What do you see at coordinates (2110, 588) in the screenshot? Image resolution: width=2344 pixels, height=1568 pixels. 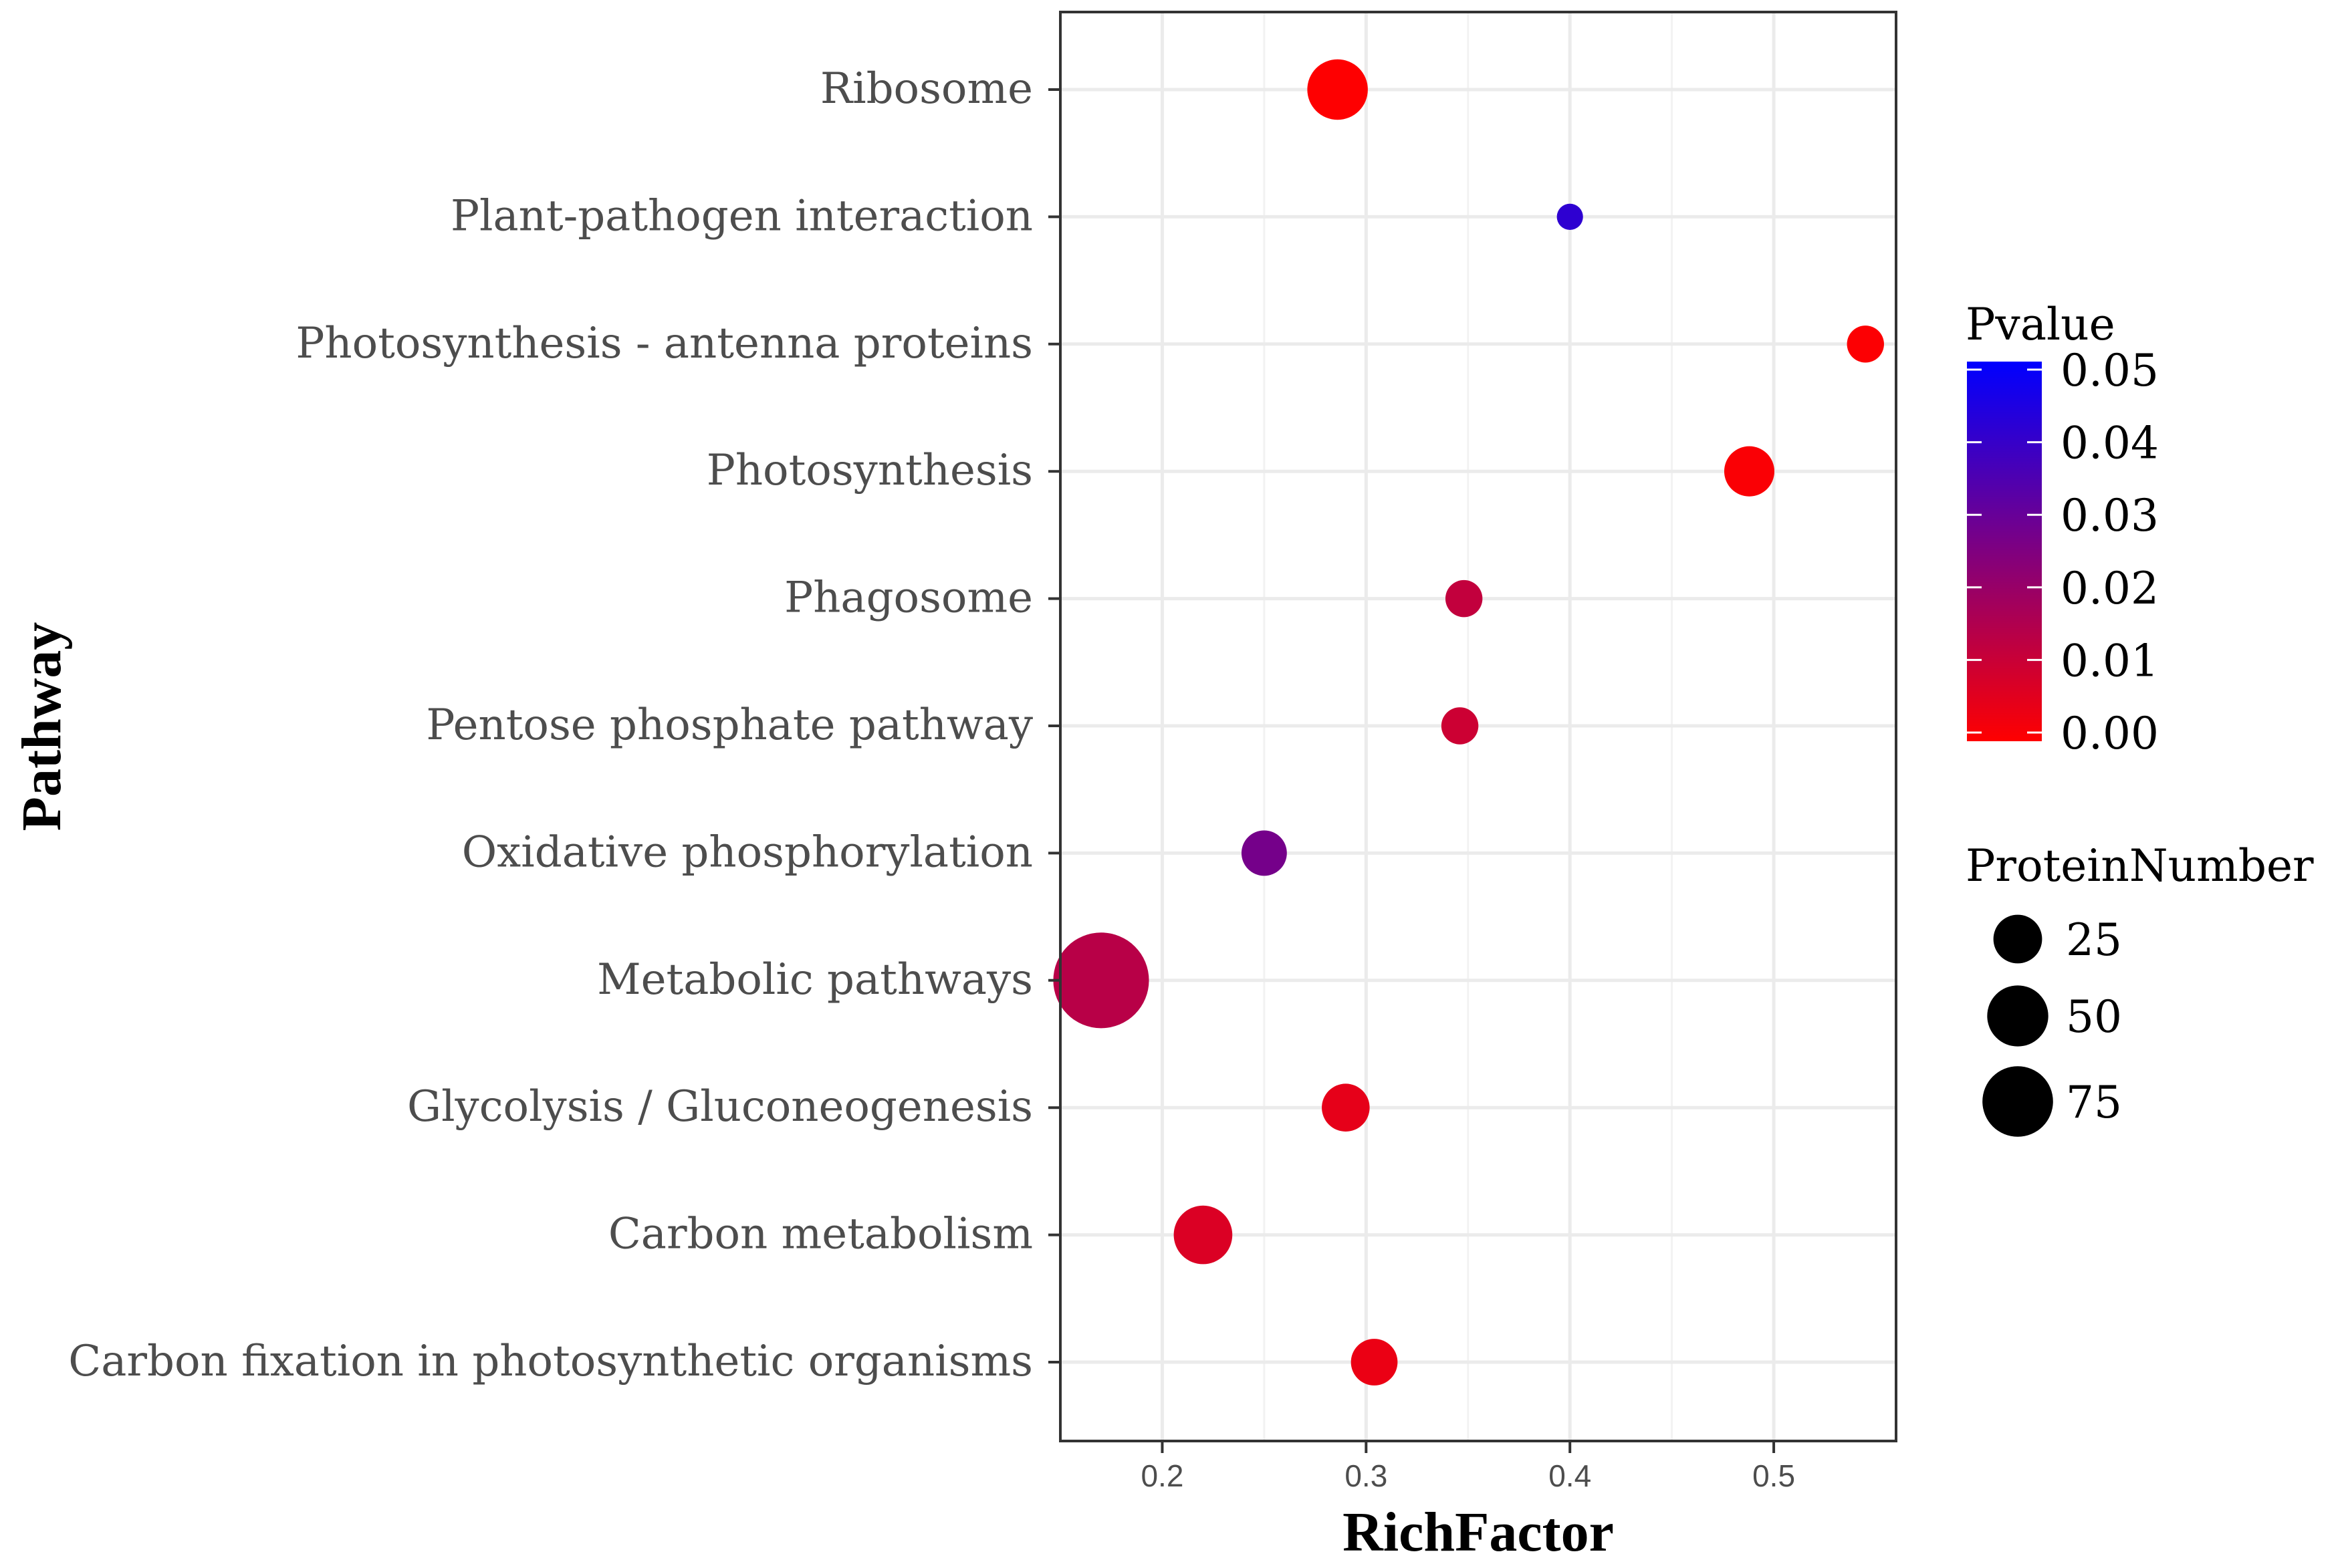 I see `pvalue-legend-label: 0.02` at bounding box center [2110, 588].